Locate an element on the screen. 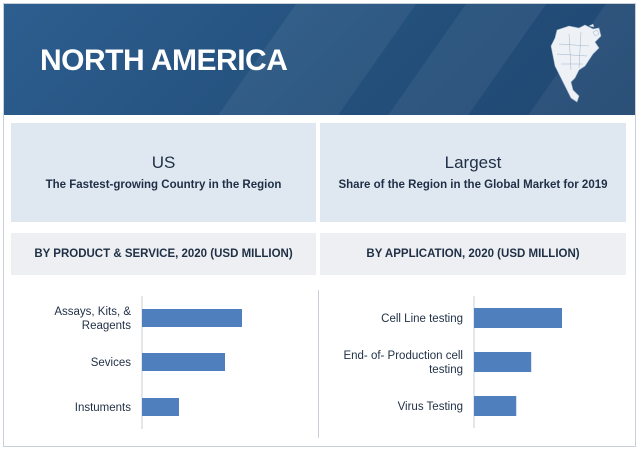  chart-title-product: BY PRODUCT & SERVICE, 2020 (USD MILLION) is located at coordinates (163, 254).